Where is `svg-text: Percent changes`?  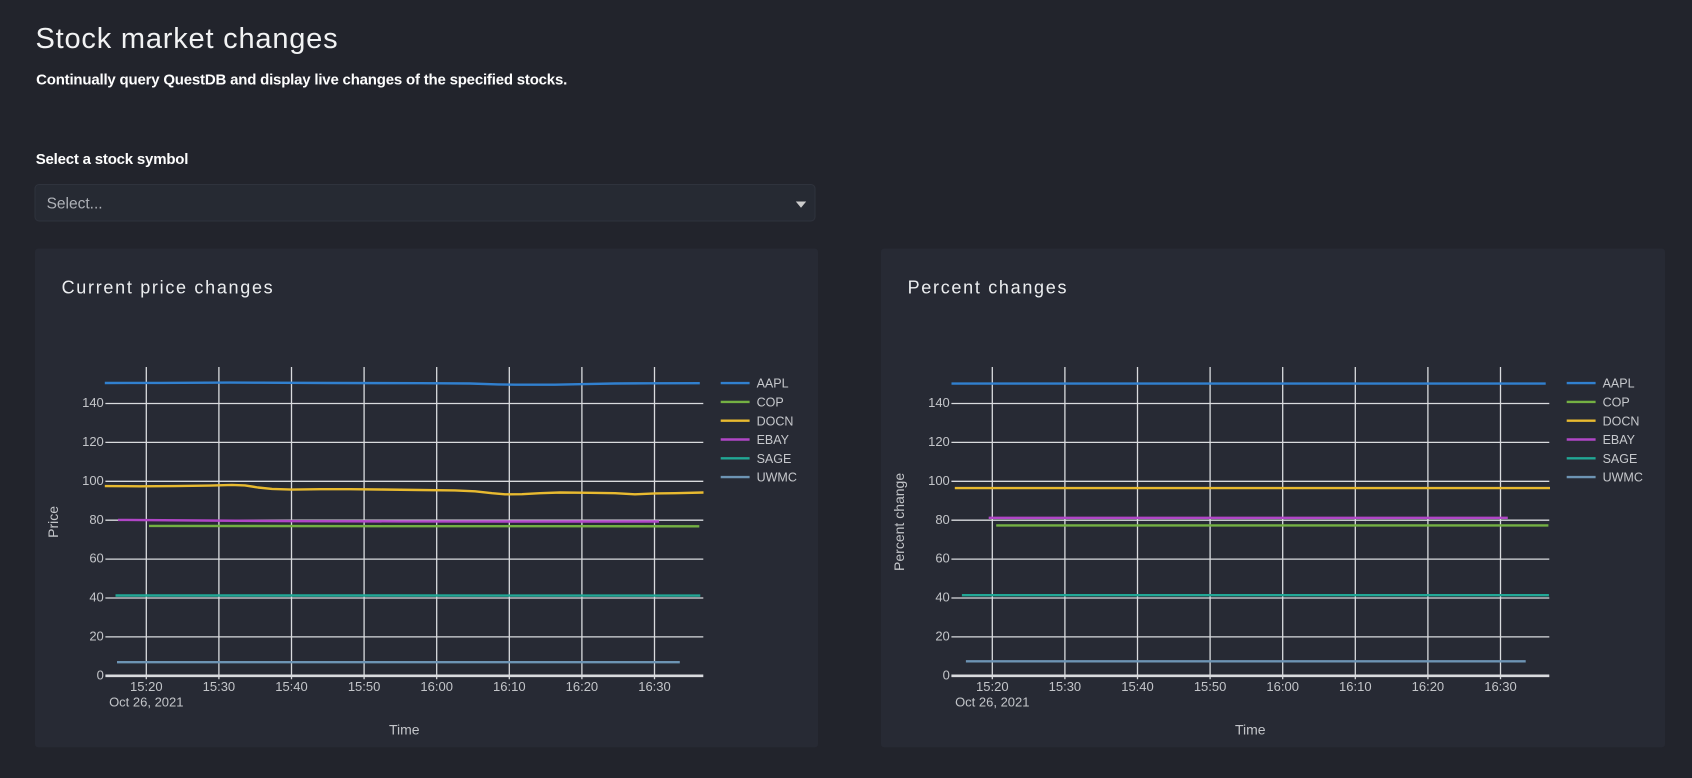
svg-text: Percent changes is located at coordinates (988, 287).